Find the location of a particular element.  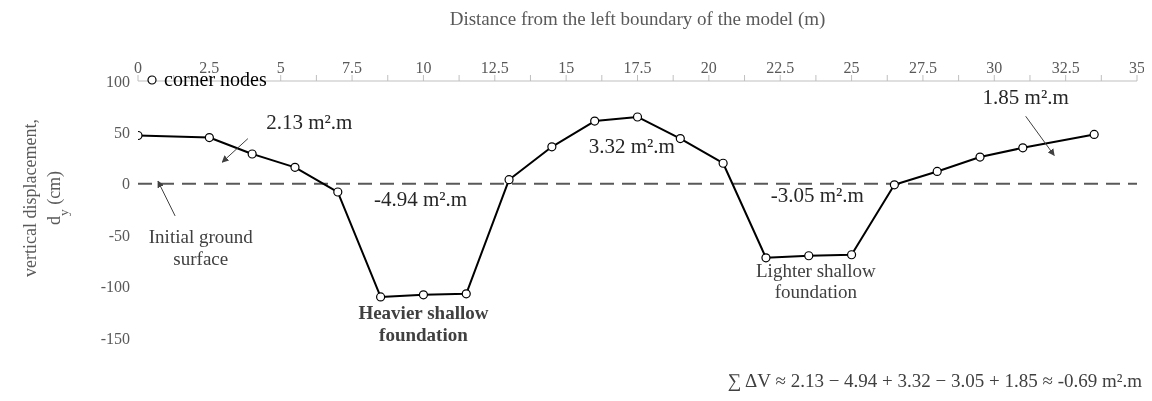

annotation: 2.13 m².m is located at coordinates (309, 121).